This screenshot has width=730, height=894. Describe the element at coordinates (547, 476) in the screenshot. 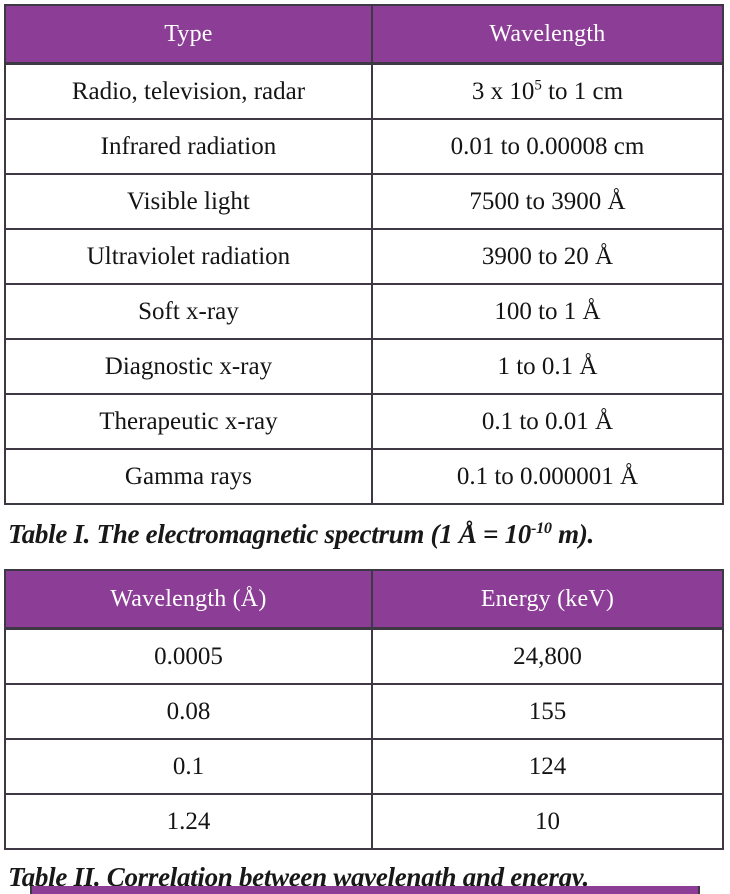

I see `table-cell: 0.1 to 0.000001 Å` at that location.